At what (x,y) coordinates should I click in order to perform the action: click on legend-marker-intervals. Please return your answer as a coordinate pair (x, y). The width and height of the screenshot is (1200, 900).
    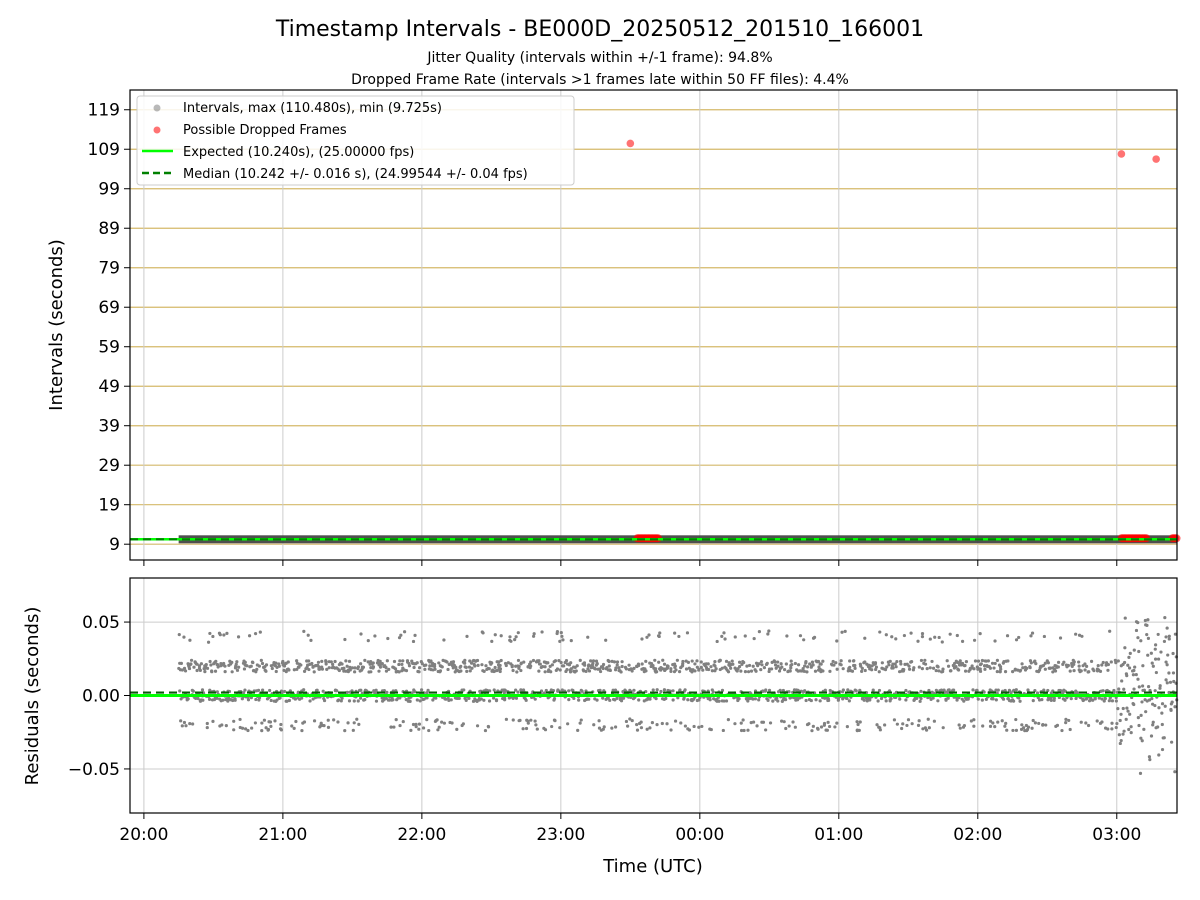
    Looking at the image, I should click on (157, 108).